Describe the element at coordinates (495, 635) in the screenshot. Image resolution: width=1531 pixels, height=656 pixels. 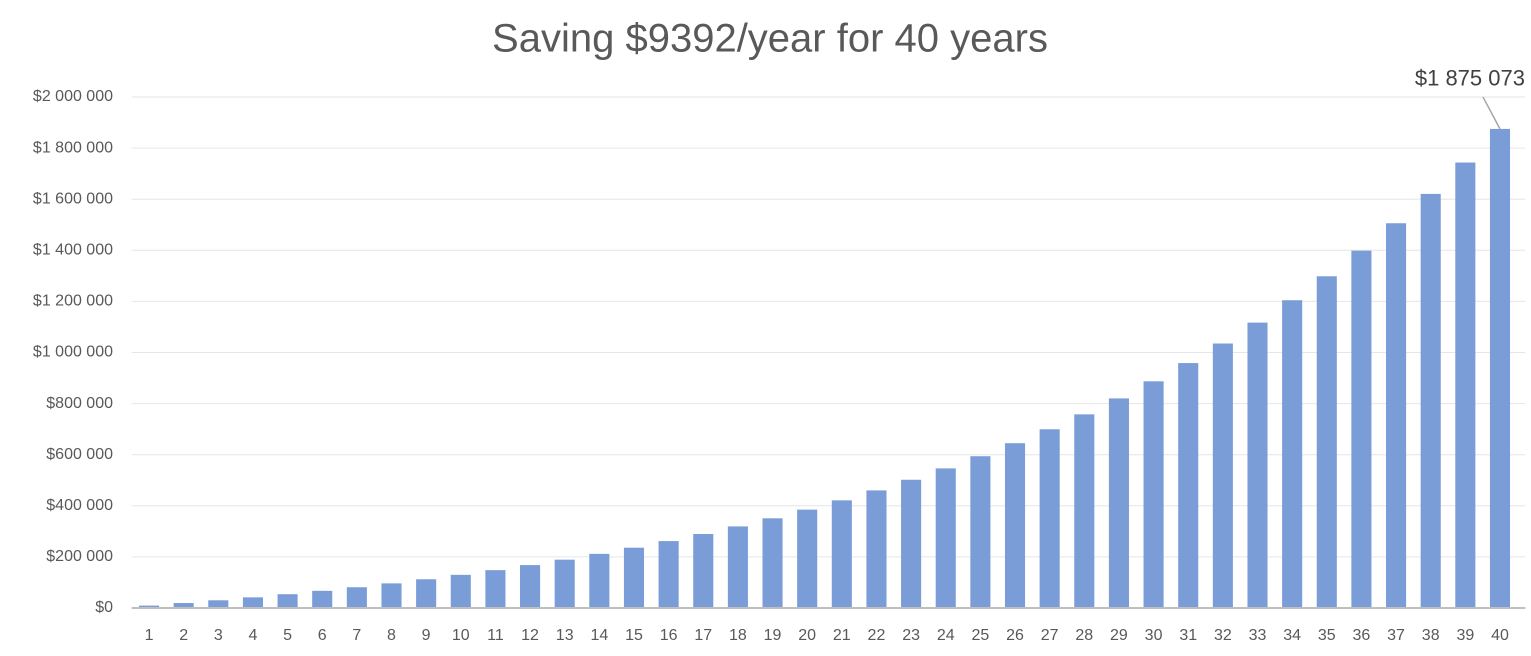
I see `x-tick-label: 11` at that location.